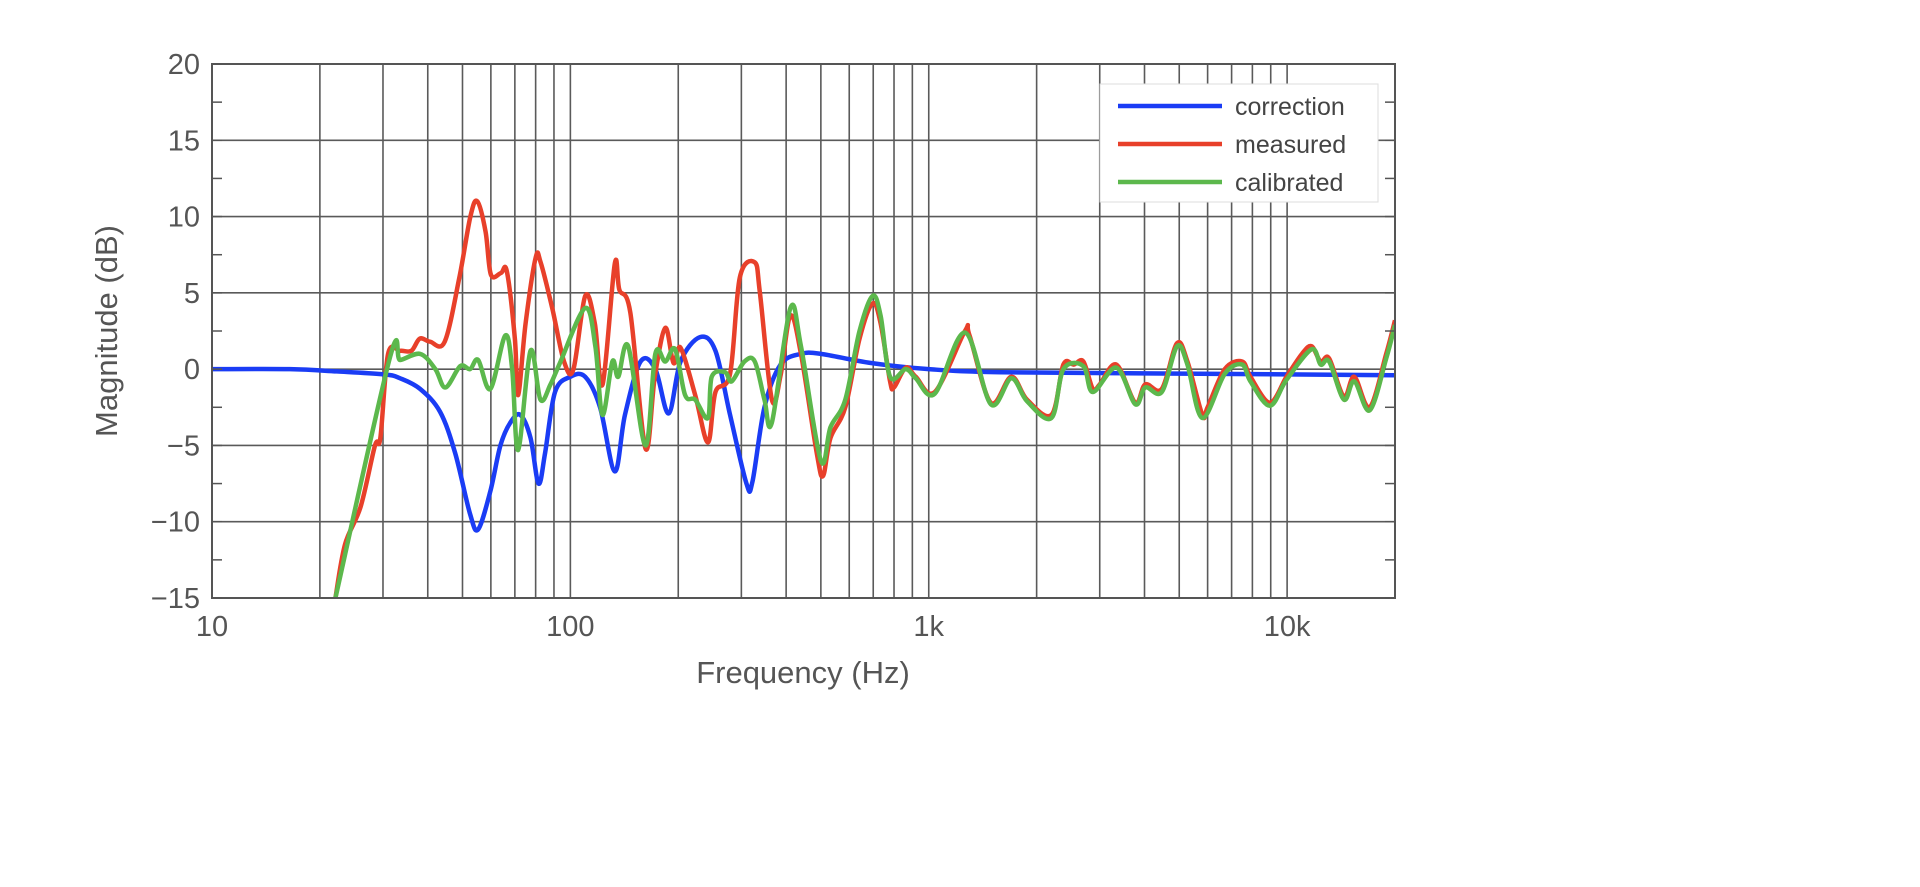 This screenshot has height=887, width=1920. Describe the element at coordinates (803, 433) in the screenshot. I see `series-line-correction` at that location.